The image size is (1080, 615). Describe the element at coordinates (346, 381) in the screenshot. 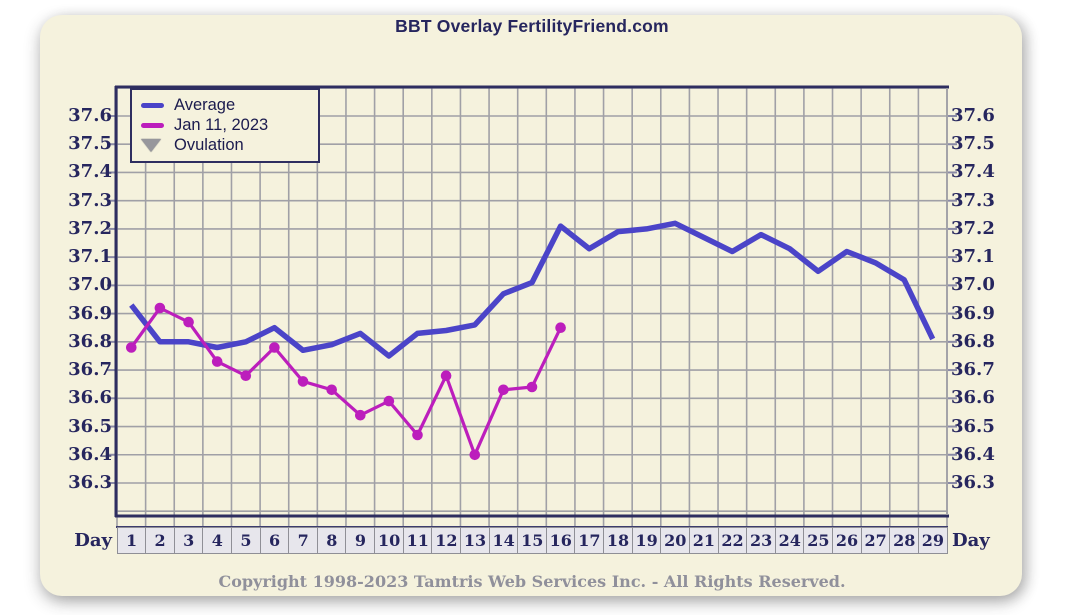

I see `overlay-line-series` at that location.